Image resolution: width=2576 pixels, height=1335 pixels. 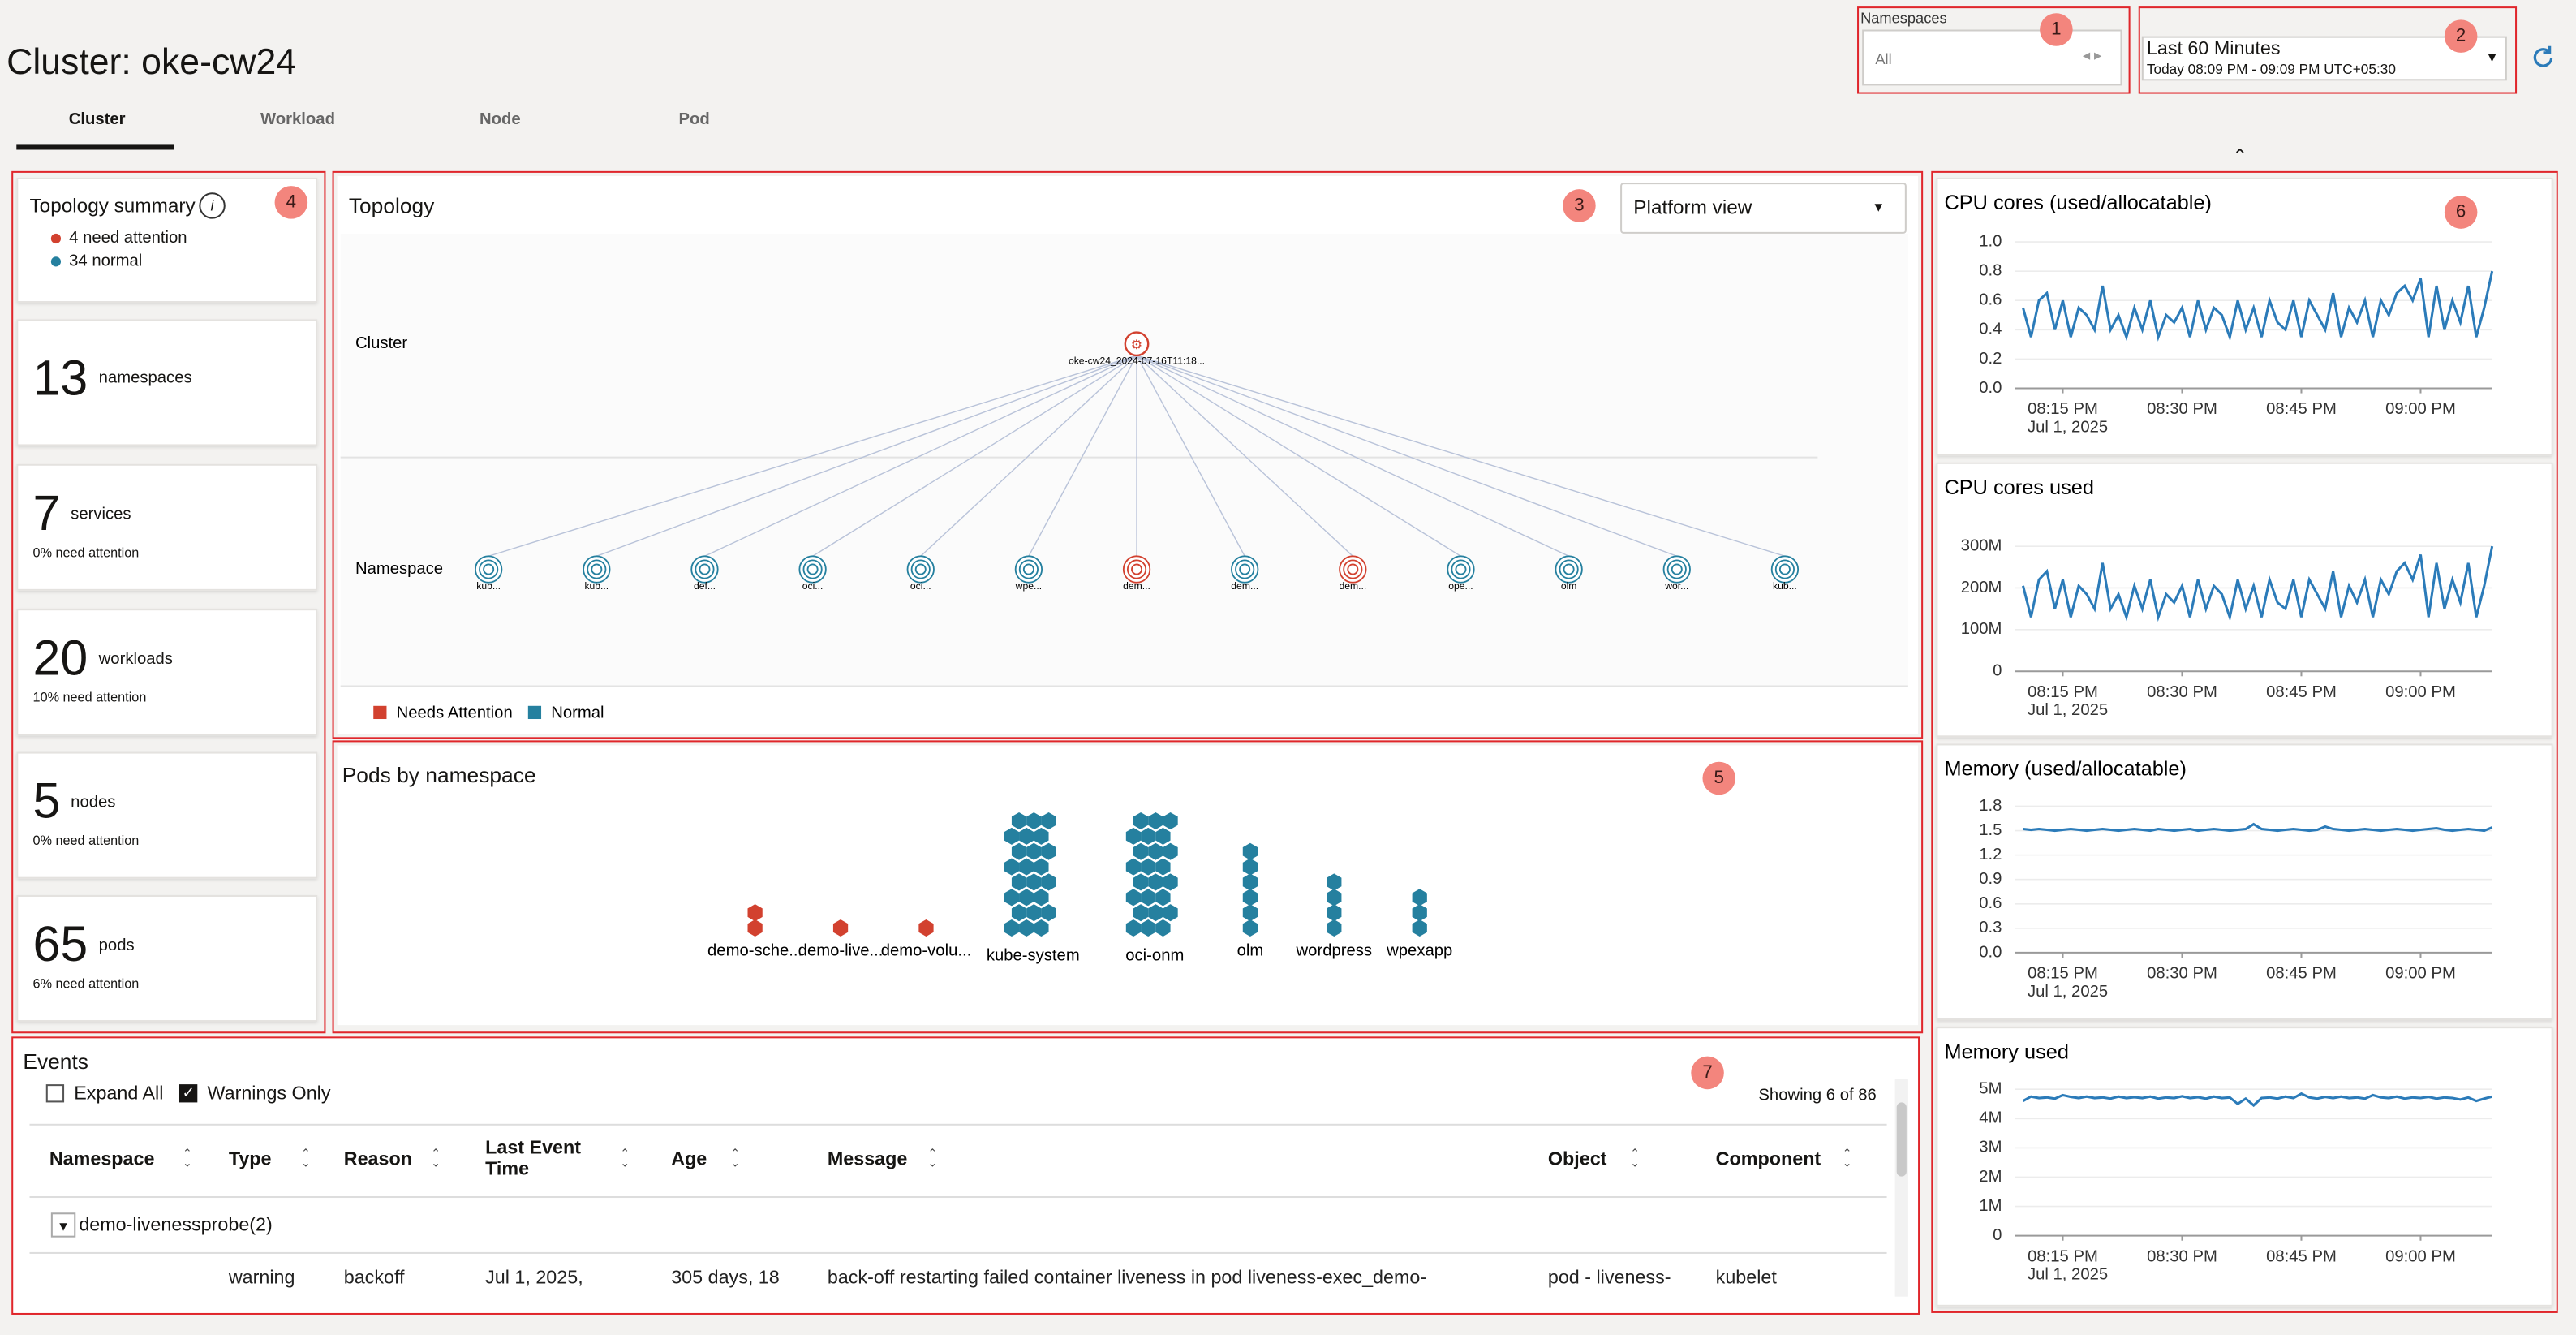 What do you see at coordinates (135, 660) in the screenshot?
I see `card-label: workloads` at bounding box center [135, 660].